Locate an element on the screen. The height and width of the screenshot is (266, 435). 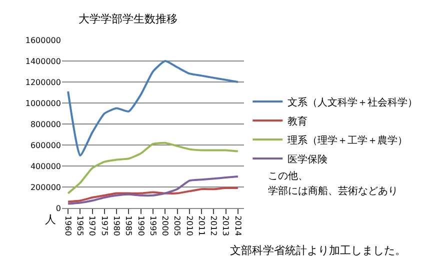
x-tick-label: 1965 is located at coordinates (80, 226).